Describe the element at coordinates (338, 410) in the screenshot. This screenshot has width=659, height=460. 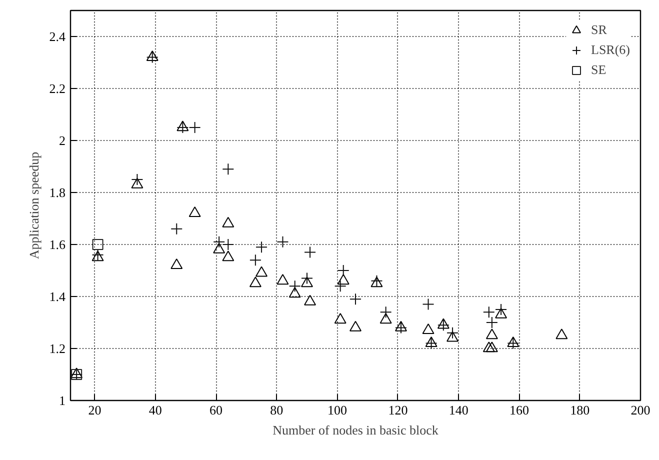
I see `x-tick-label: 100` at that location.